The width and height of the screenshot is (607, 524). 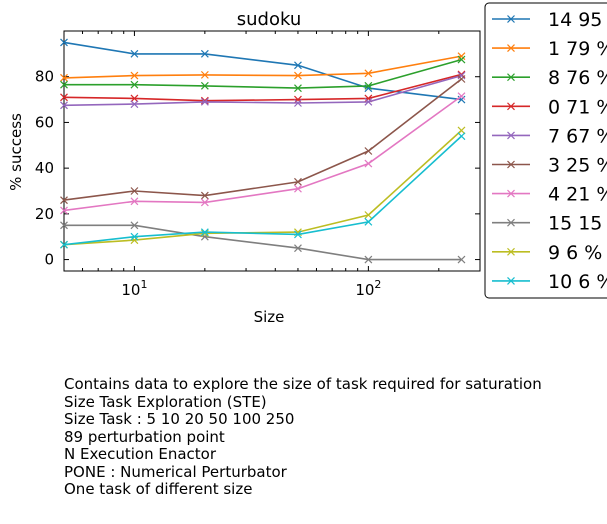 I want to click on legend-label: 1 79 %, so click(x=577, y=49).